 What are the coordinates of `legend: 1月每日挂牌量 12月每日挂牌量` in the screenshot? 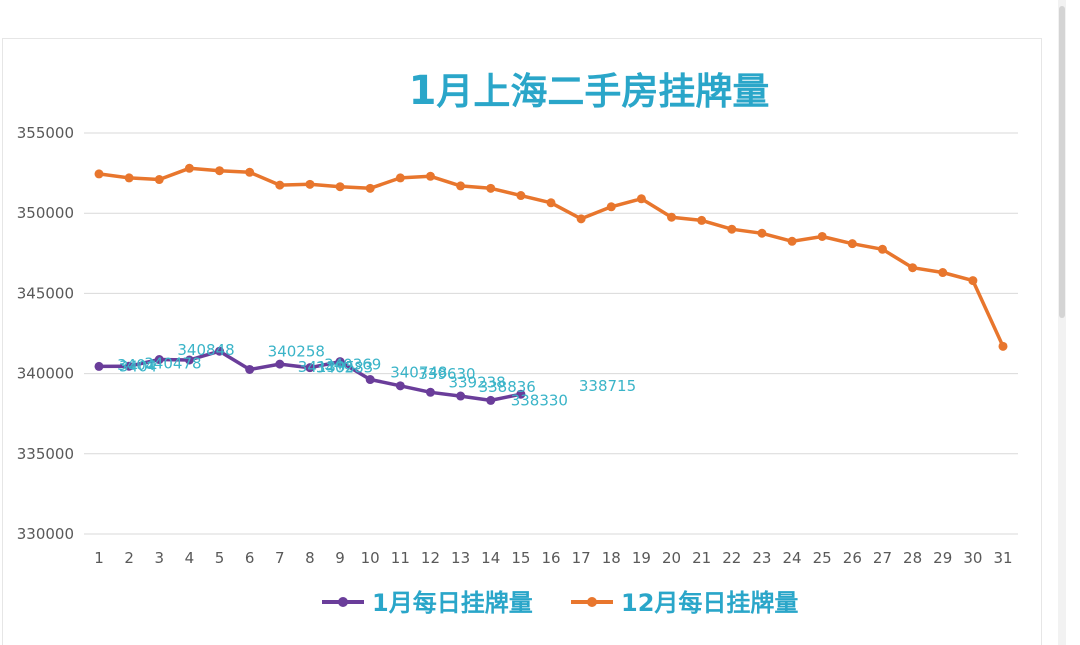 It's located at (560, 603).